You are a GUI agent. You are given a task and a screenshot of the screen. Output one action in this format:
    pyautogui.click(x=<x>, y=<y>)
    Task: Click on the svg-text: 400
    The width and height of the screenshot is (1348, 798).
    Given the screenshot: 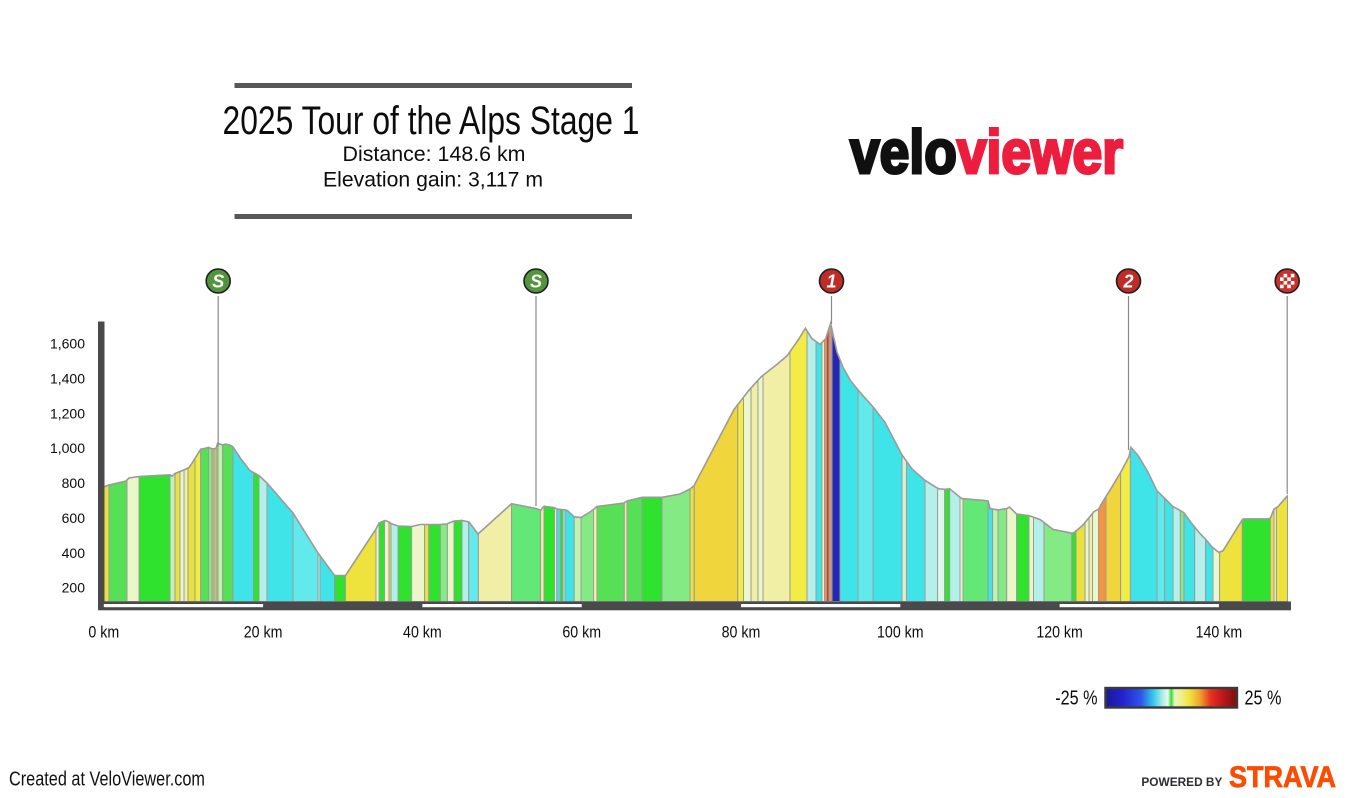 What is the action you would take?
    pyautogui.click(x=74, y=553)
    